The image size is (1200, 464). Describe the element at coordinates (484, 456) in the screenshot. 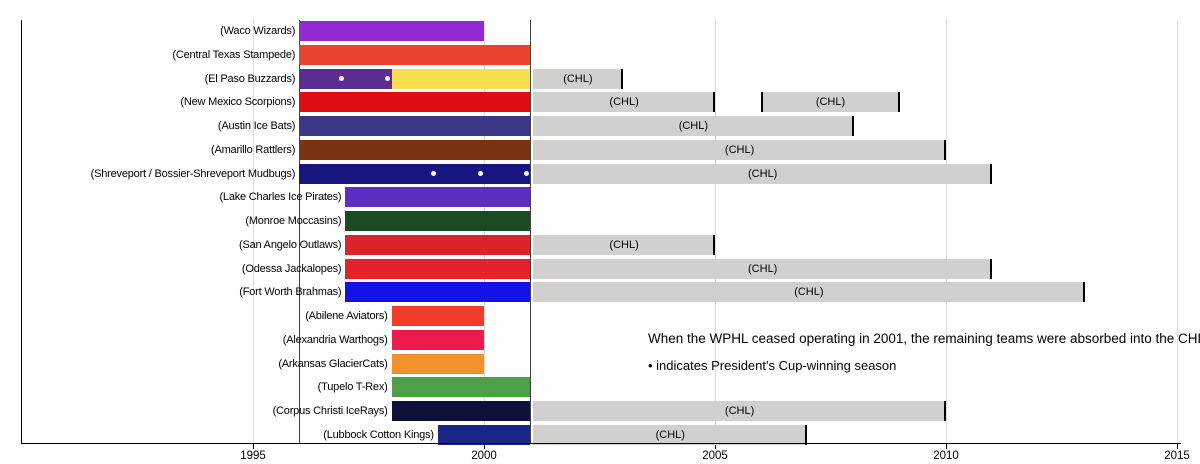

I see `x-tick-label-2000: 2000` at that location.